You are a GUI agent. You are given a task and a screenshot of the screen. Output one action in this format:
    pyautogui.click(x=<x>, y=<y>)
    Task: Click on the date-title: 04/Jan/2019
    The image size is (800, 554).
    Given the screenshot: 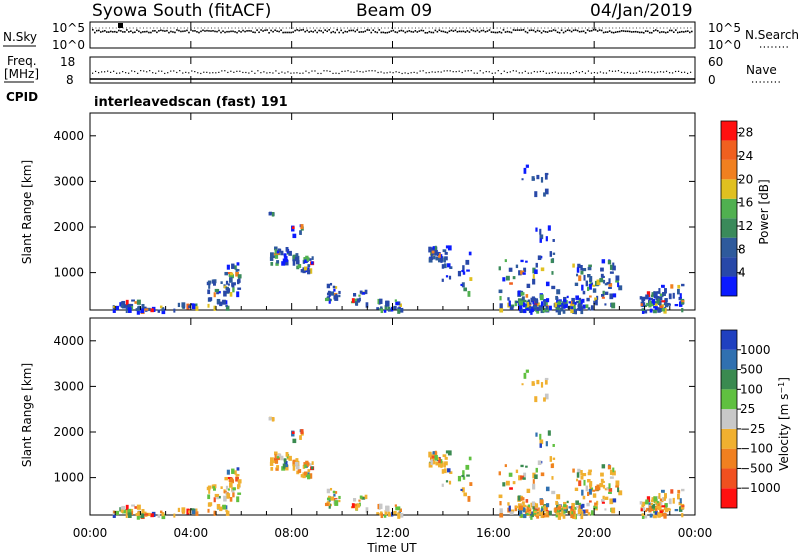 What is the action you would take?
    pyautogui.click(x=641, y=11)
    